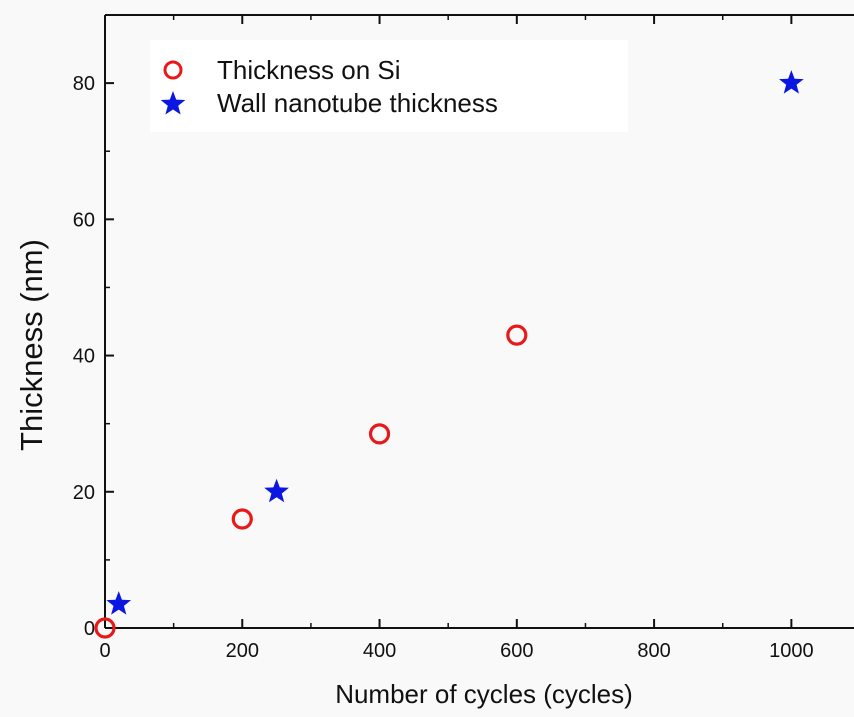  What do you see at coordinates (84, 493) in the screenshot?
I see `y-tick-label: 20` at bounding box center [84, 493].